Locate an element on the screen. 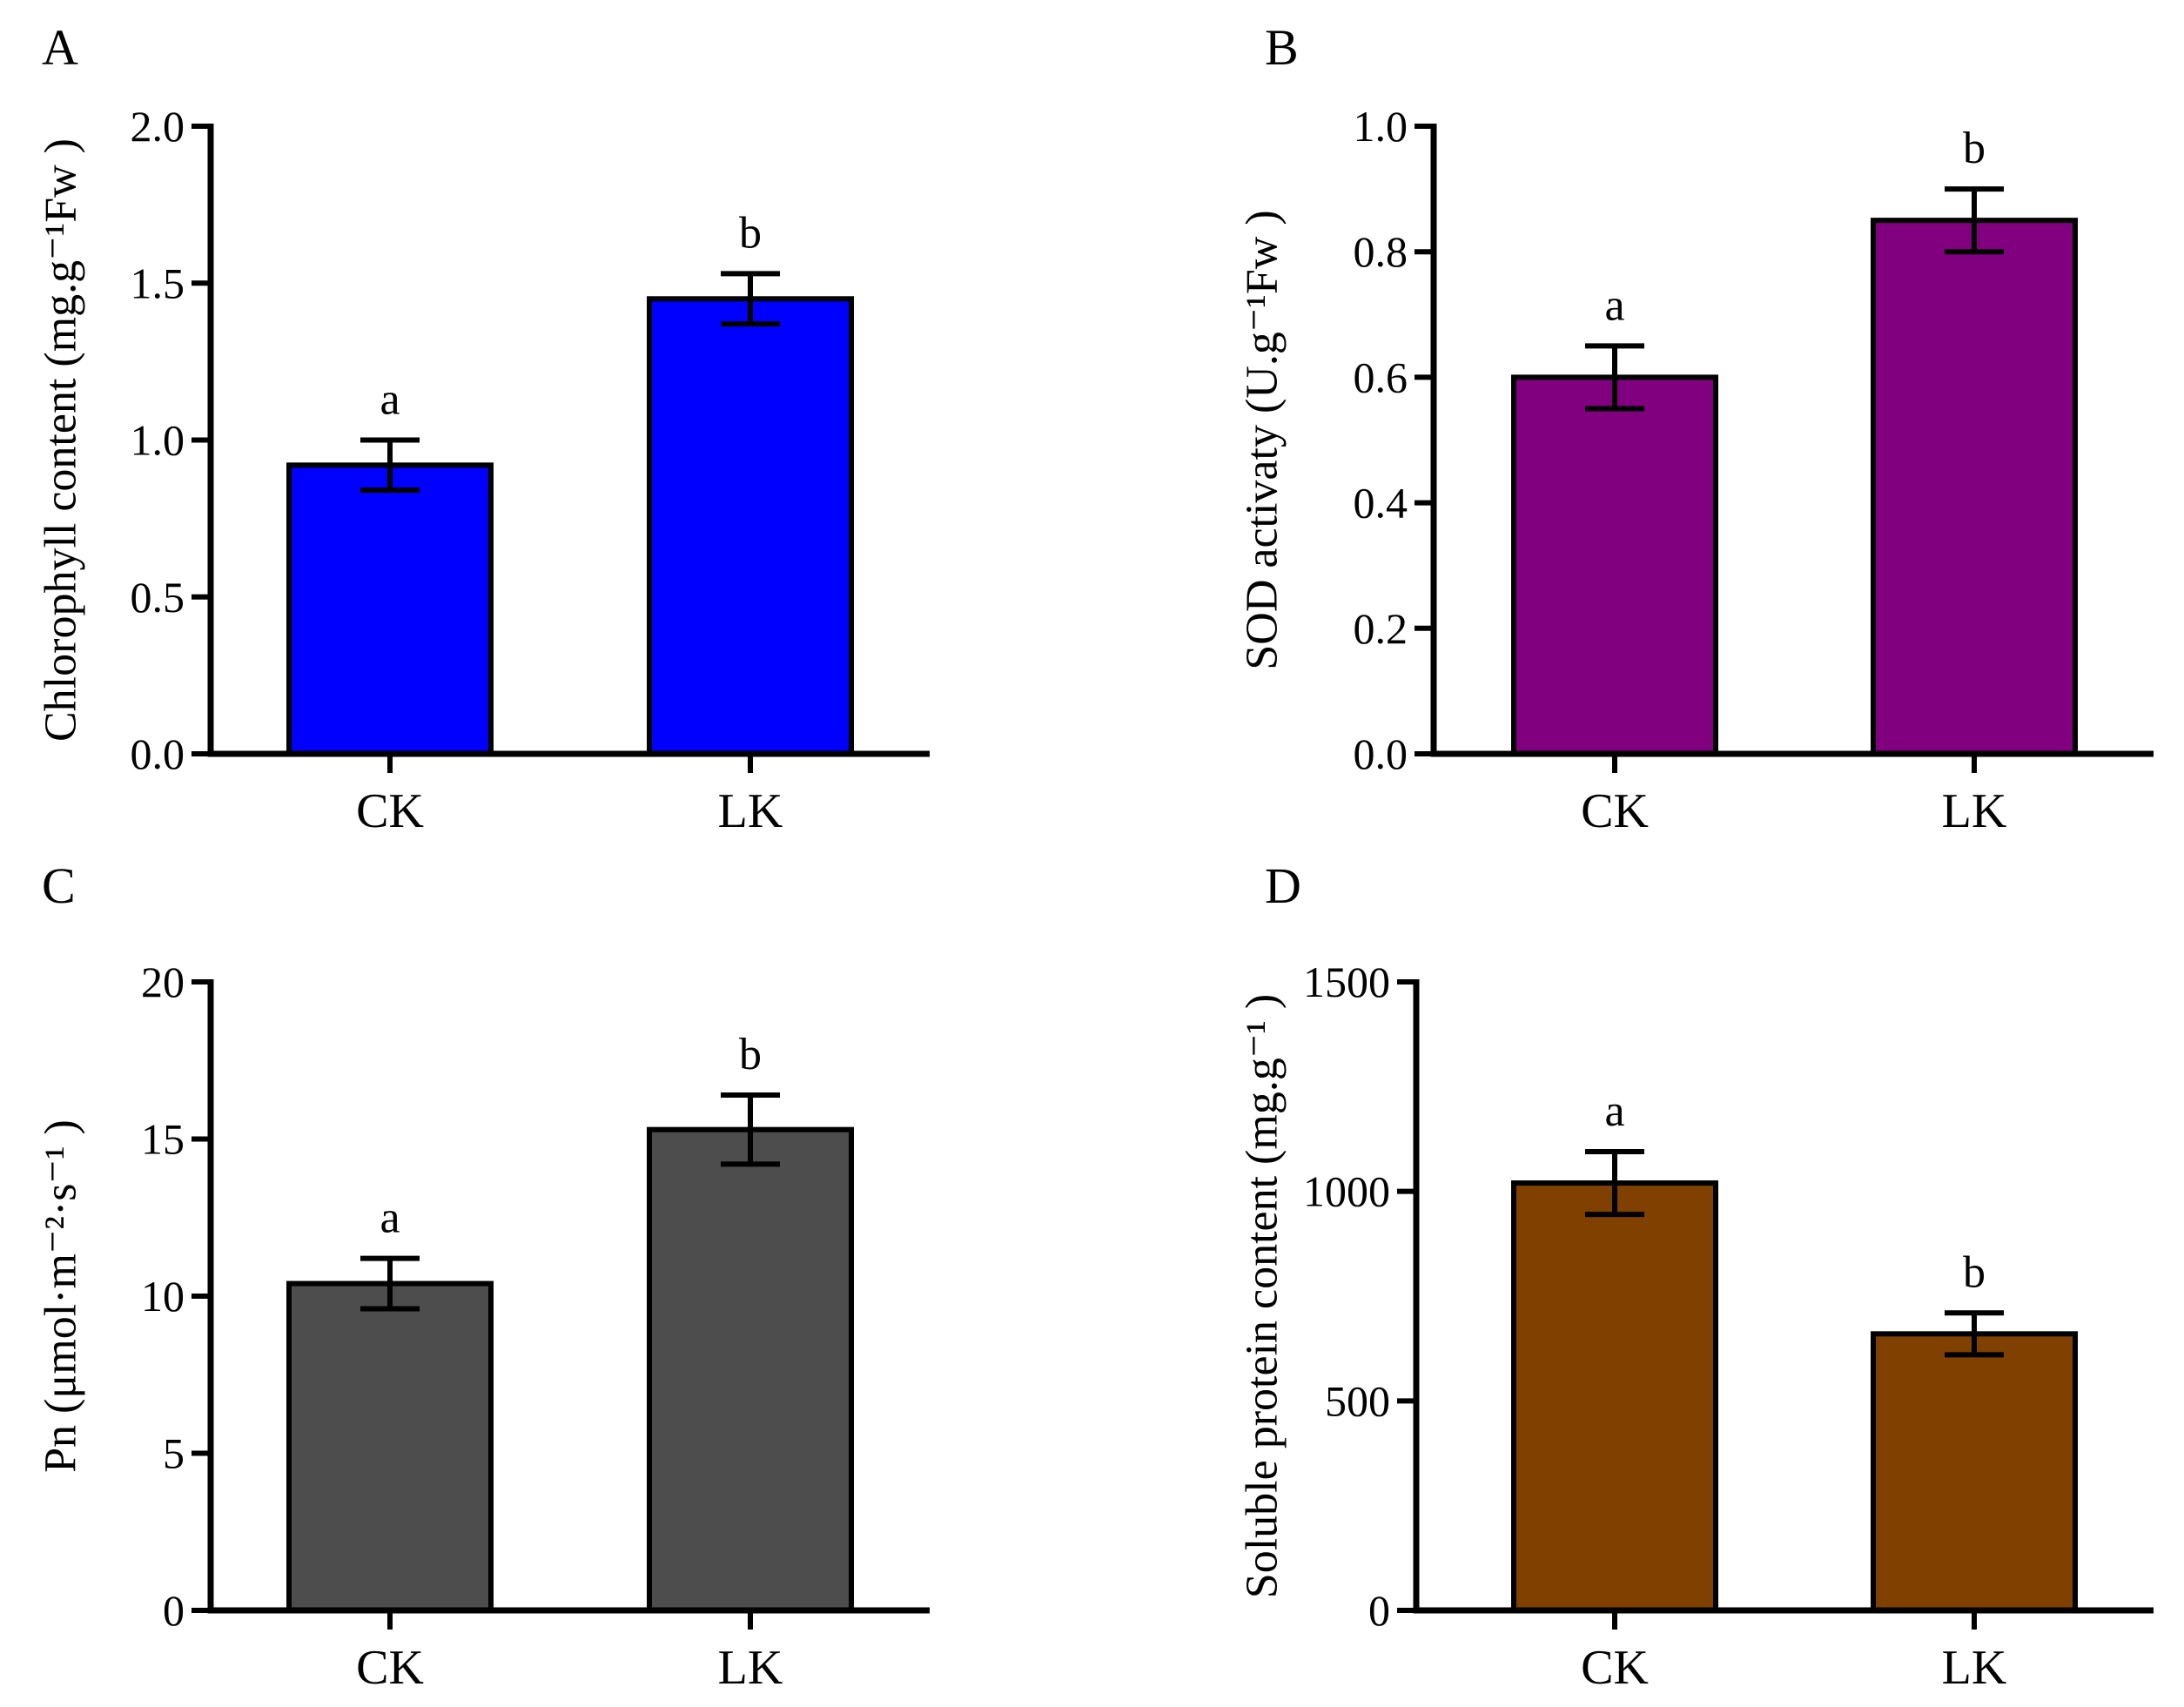  y-tick-label: 1500 is located at coordinates (1346, 982).